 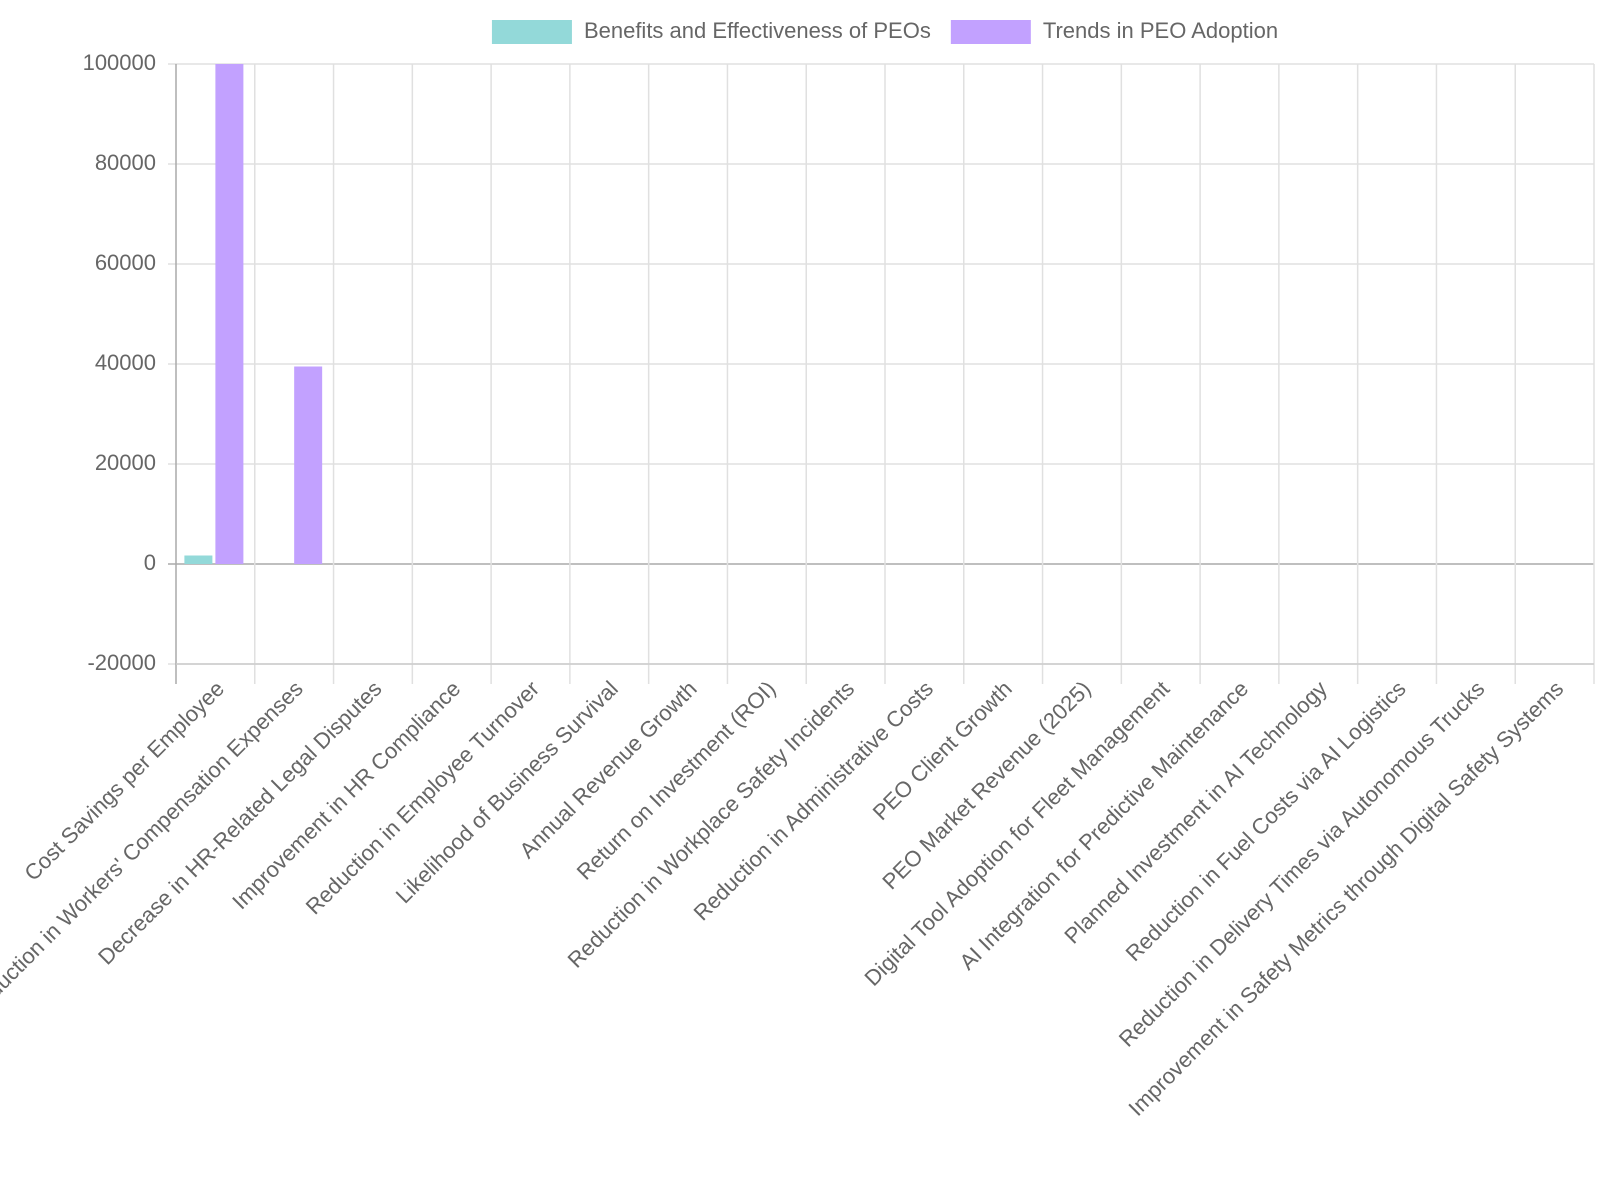 I want to click on y-tick-label: -20000, so click(x=121, y=662).